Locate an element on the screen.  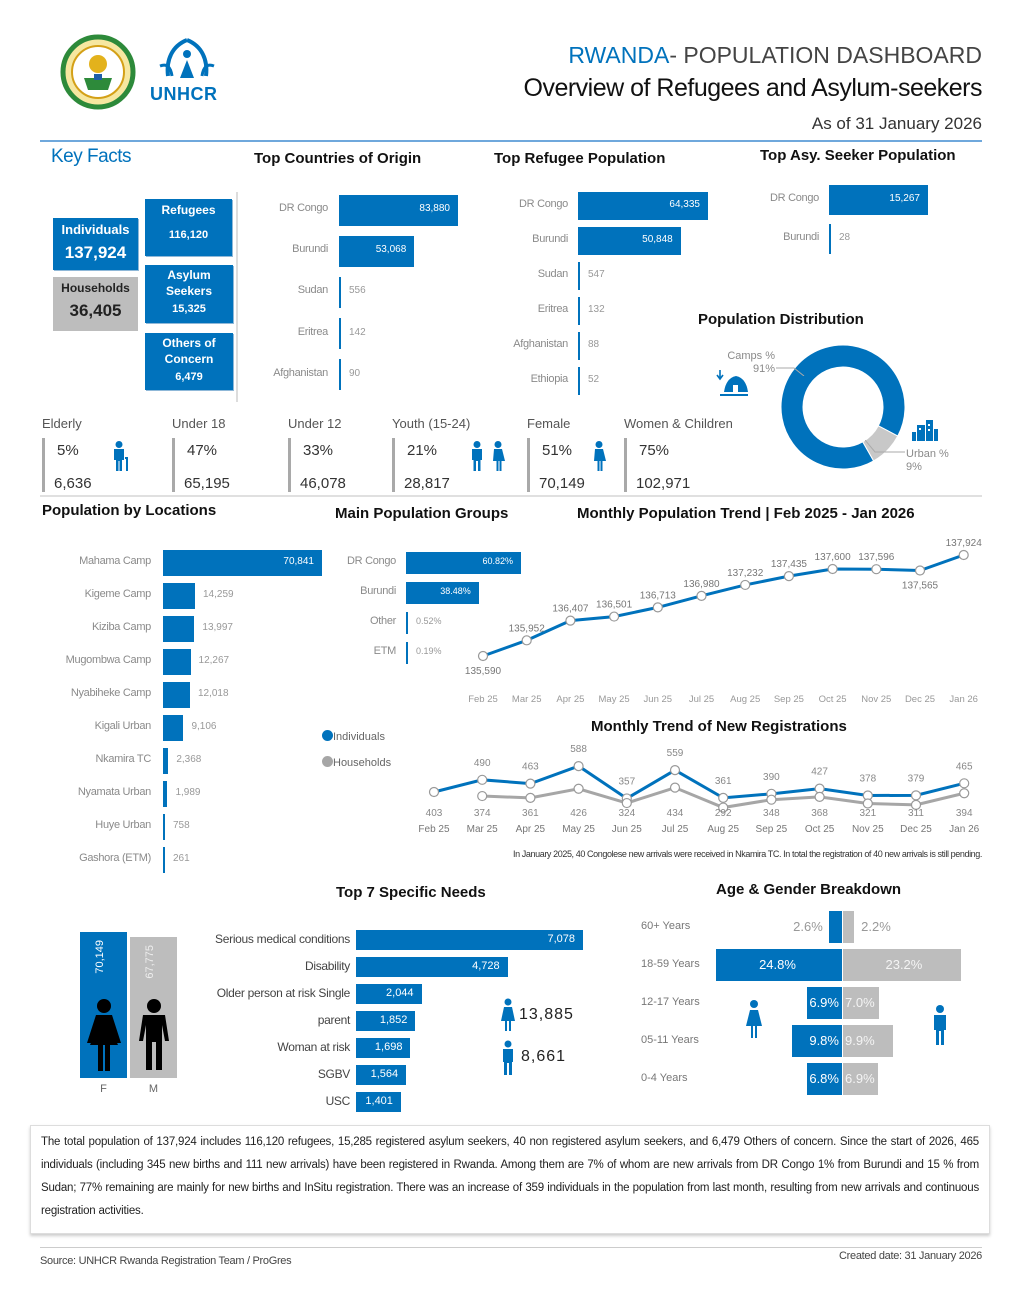
stat-percent: 21% is located at coordinates (422, 450).